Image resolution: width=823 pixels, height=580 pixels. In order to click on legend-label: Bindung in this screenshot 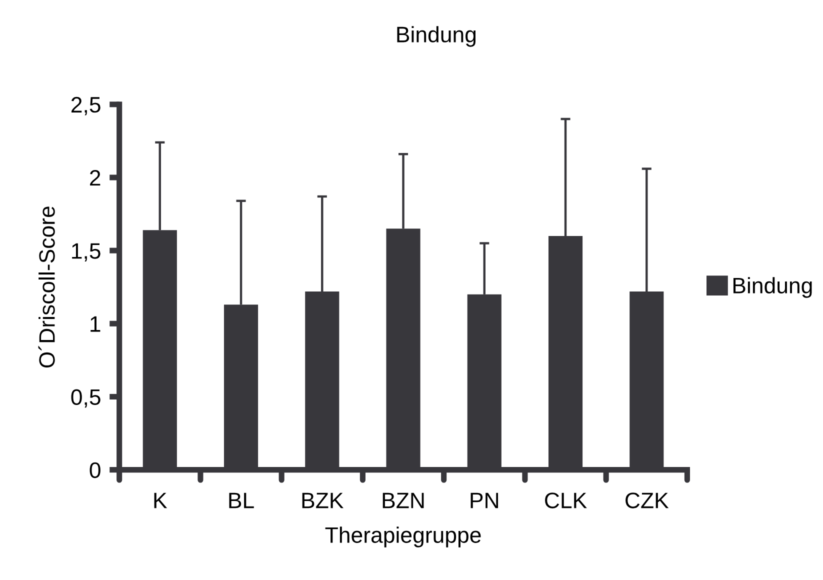, I will do `click(772, 287)`.